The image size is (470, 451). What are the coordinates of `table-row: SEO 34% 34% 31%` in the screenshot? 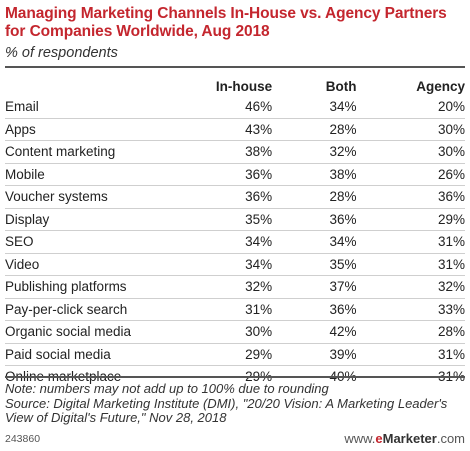 It's located at (235, 242).